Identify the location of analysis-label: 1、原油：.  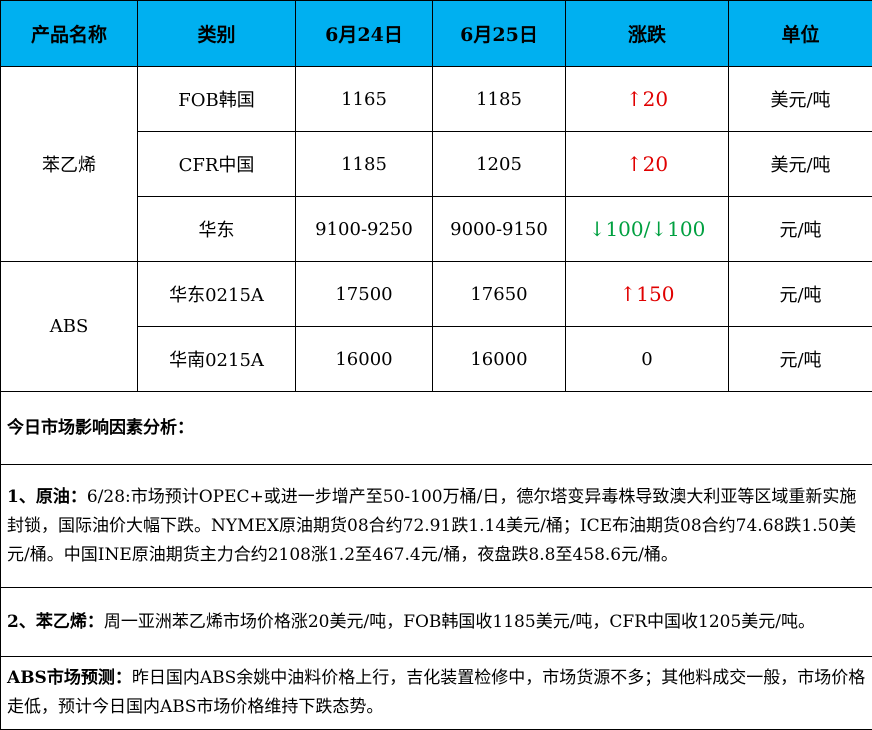
(47, 497).